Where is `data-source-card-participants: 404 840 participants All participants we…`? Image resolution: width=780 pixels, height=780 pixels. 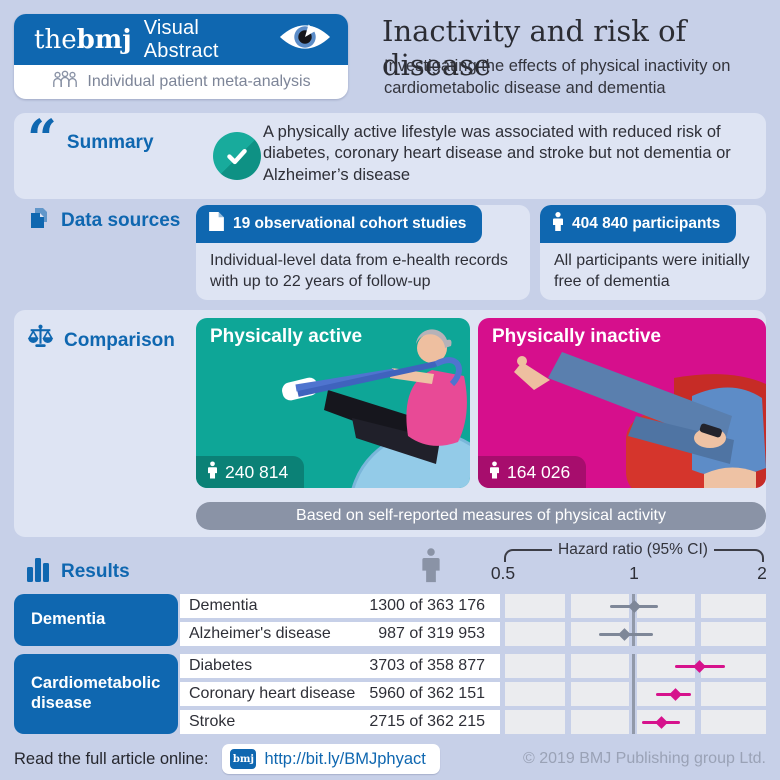
data-source-card-participants: 404 840 participants All participants we… is located at coordinates (653, 252).